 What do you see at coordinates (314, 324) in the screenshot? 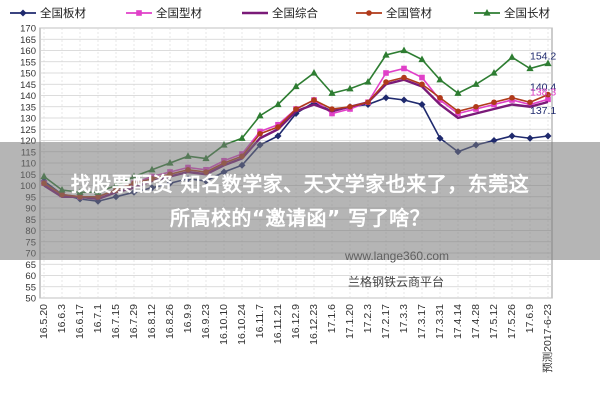
I see `x-tick-label: 16.12.23` at bounding box center [314, 324].